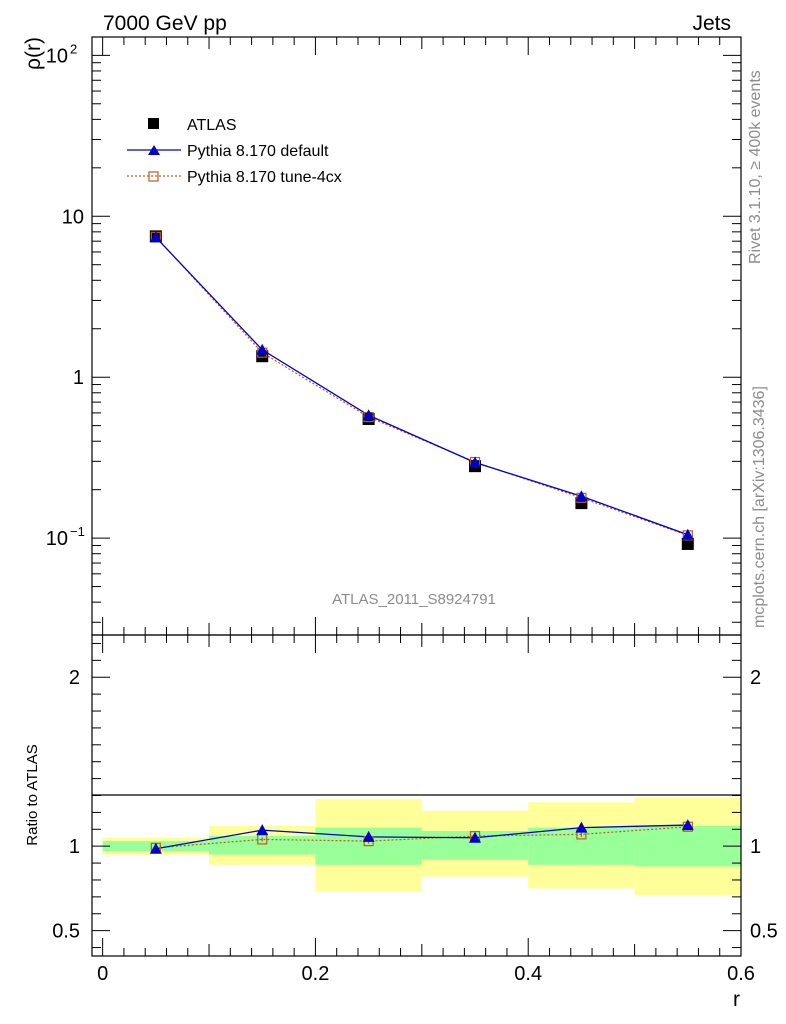 The height and width of the screenshot is (1024, 786). I want to click on ratio-y-tick-label-left: 2, so click(74, 678).